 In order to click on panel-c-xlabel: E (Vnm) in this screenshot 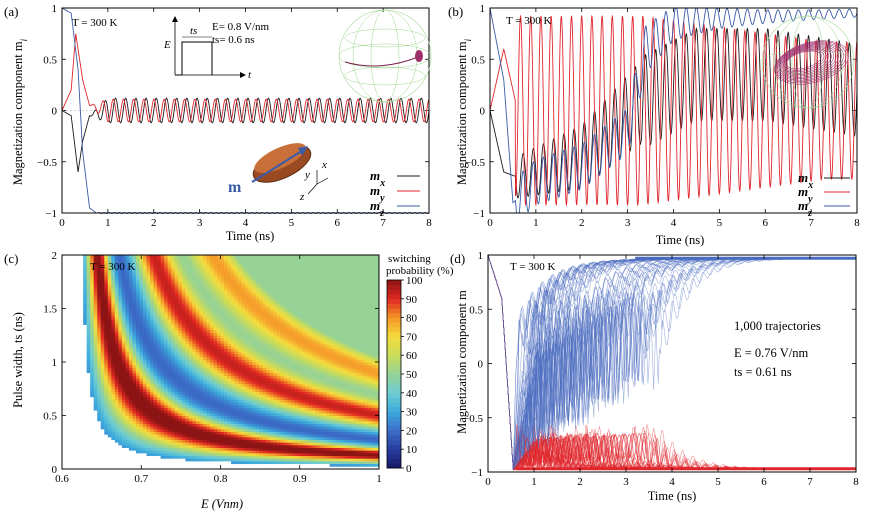, I will do `click(221, 504)`.